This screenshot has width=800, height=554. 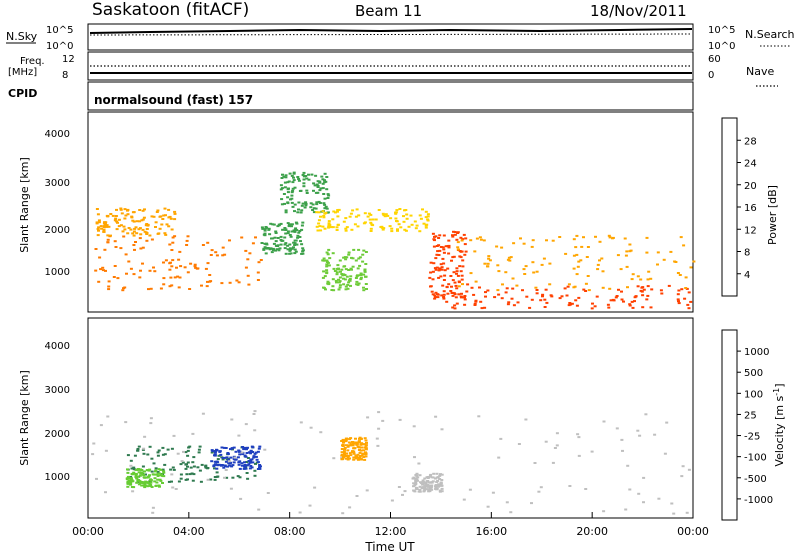 What do you see at coordinates (389, 547) in the screenshot?
I see `x-axis-label: Time UT` at bounding box center [389, 547].